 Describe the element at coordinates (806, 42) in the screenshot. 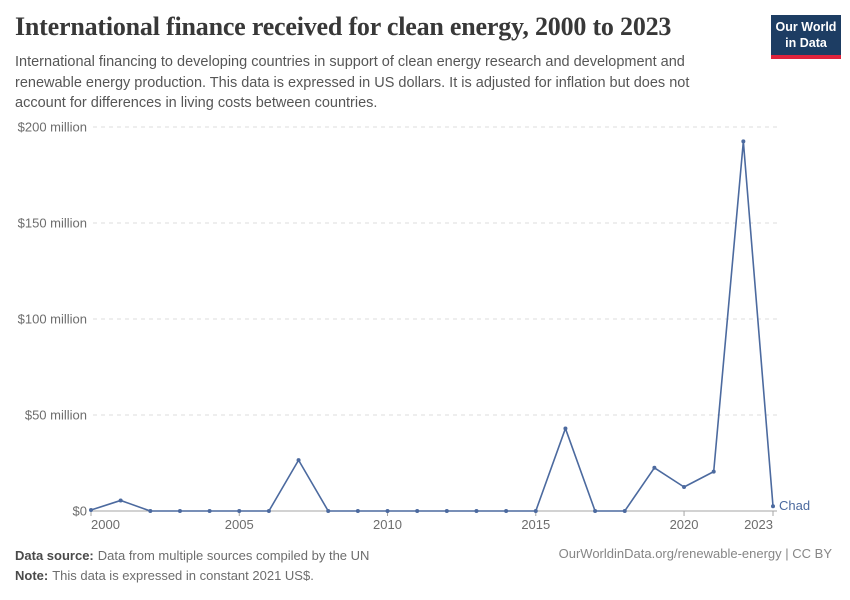

I see `owid-logo-line2: in Data` at that location.